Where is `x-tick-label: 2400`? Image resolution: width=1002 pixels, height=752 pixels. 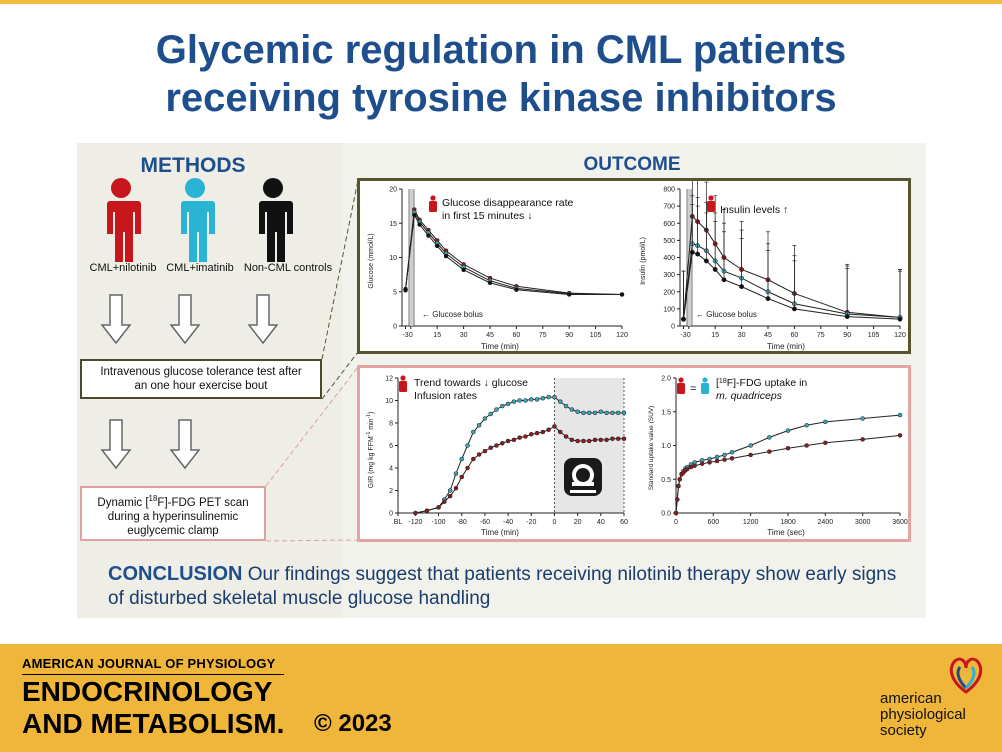
x-tick-label: 2400 is located at coordinates (826, 522).